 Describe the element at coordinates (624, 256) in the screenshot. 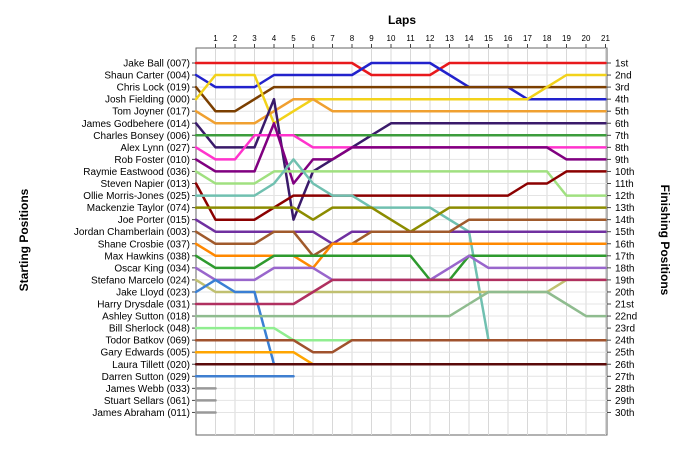

I see `finishing-position-label: 17th` at that location.